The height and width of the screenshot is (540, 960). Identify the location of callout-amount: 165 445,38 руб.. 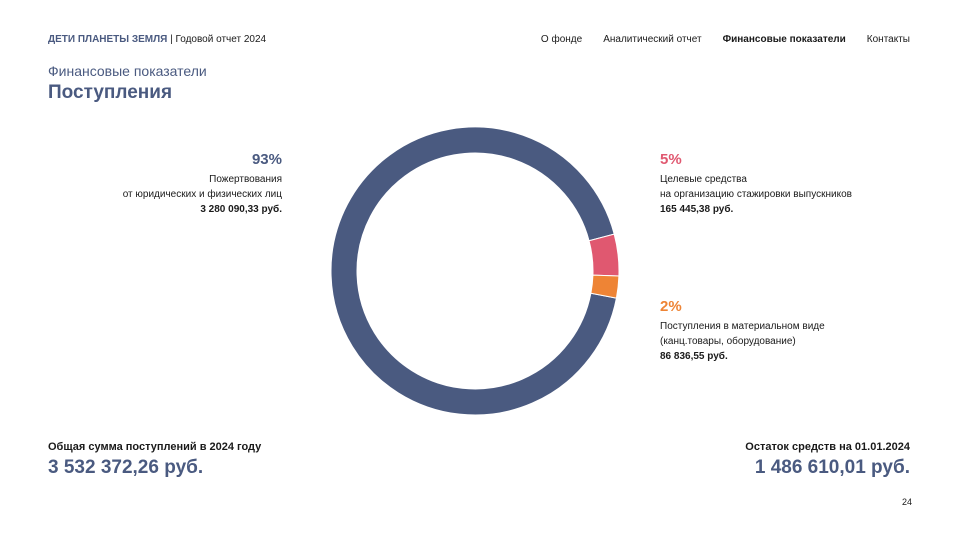
(697, 209).